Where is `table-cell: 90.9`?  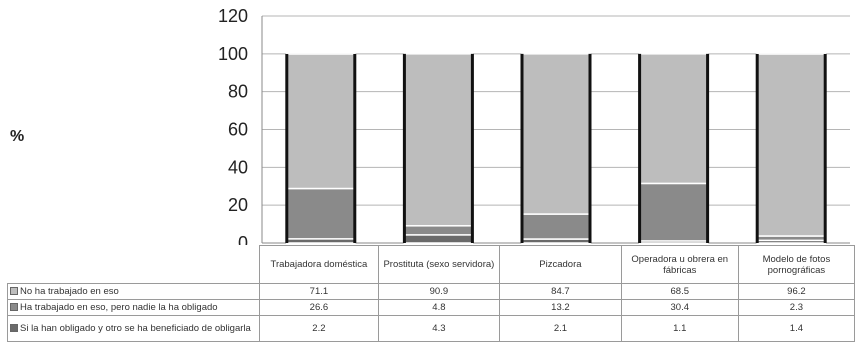
table-cell: 90.9 is located at coordinates (439, 291).